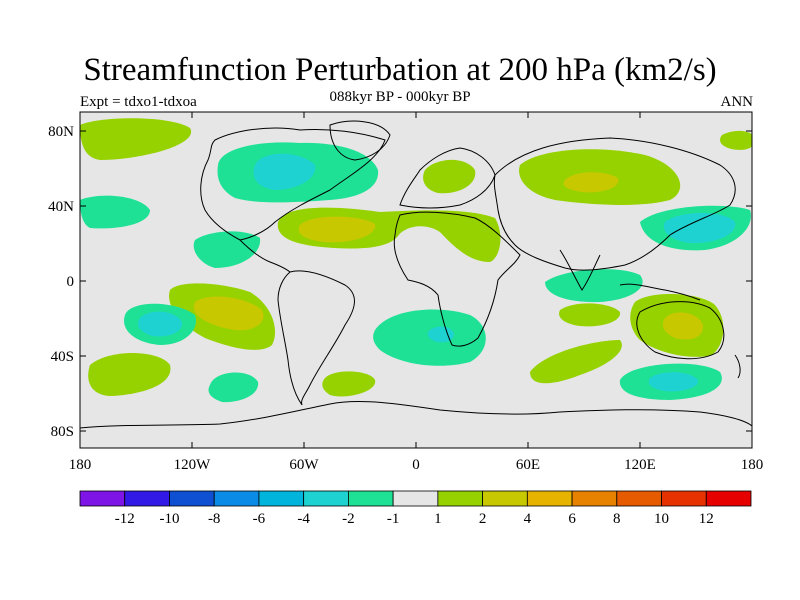 Image resolution: width=800 pixels, height=600 pixels. Describe the element at coordinates (661, 519) in the screenshot. I see `colorbar-label: 10` at that location.